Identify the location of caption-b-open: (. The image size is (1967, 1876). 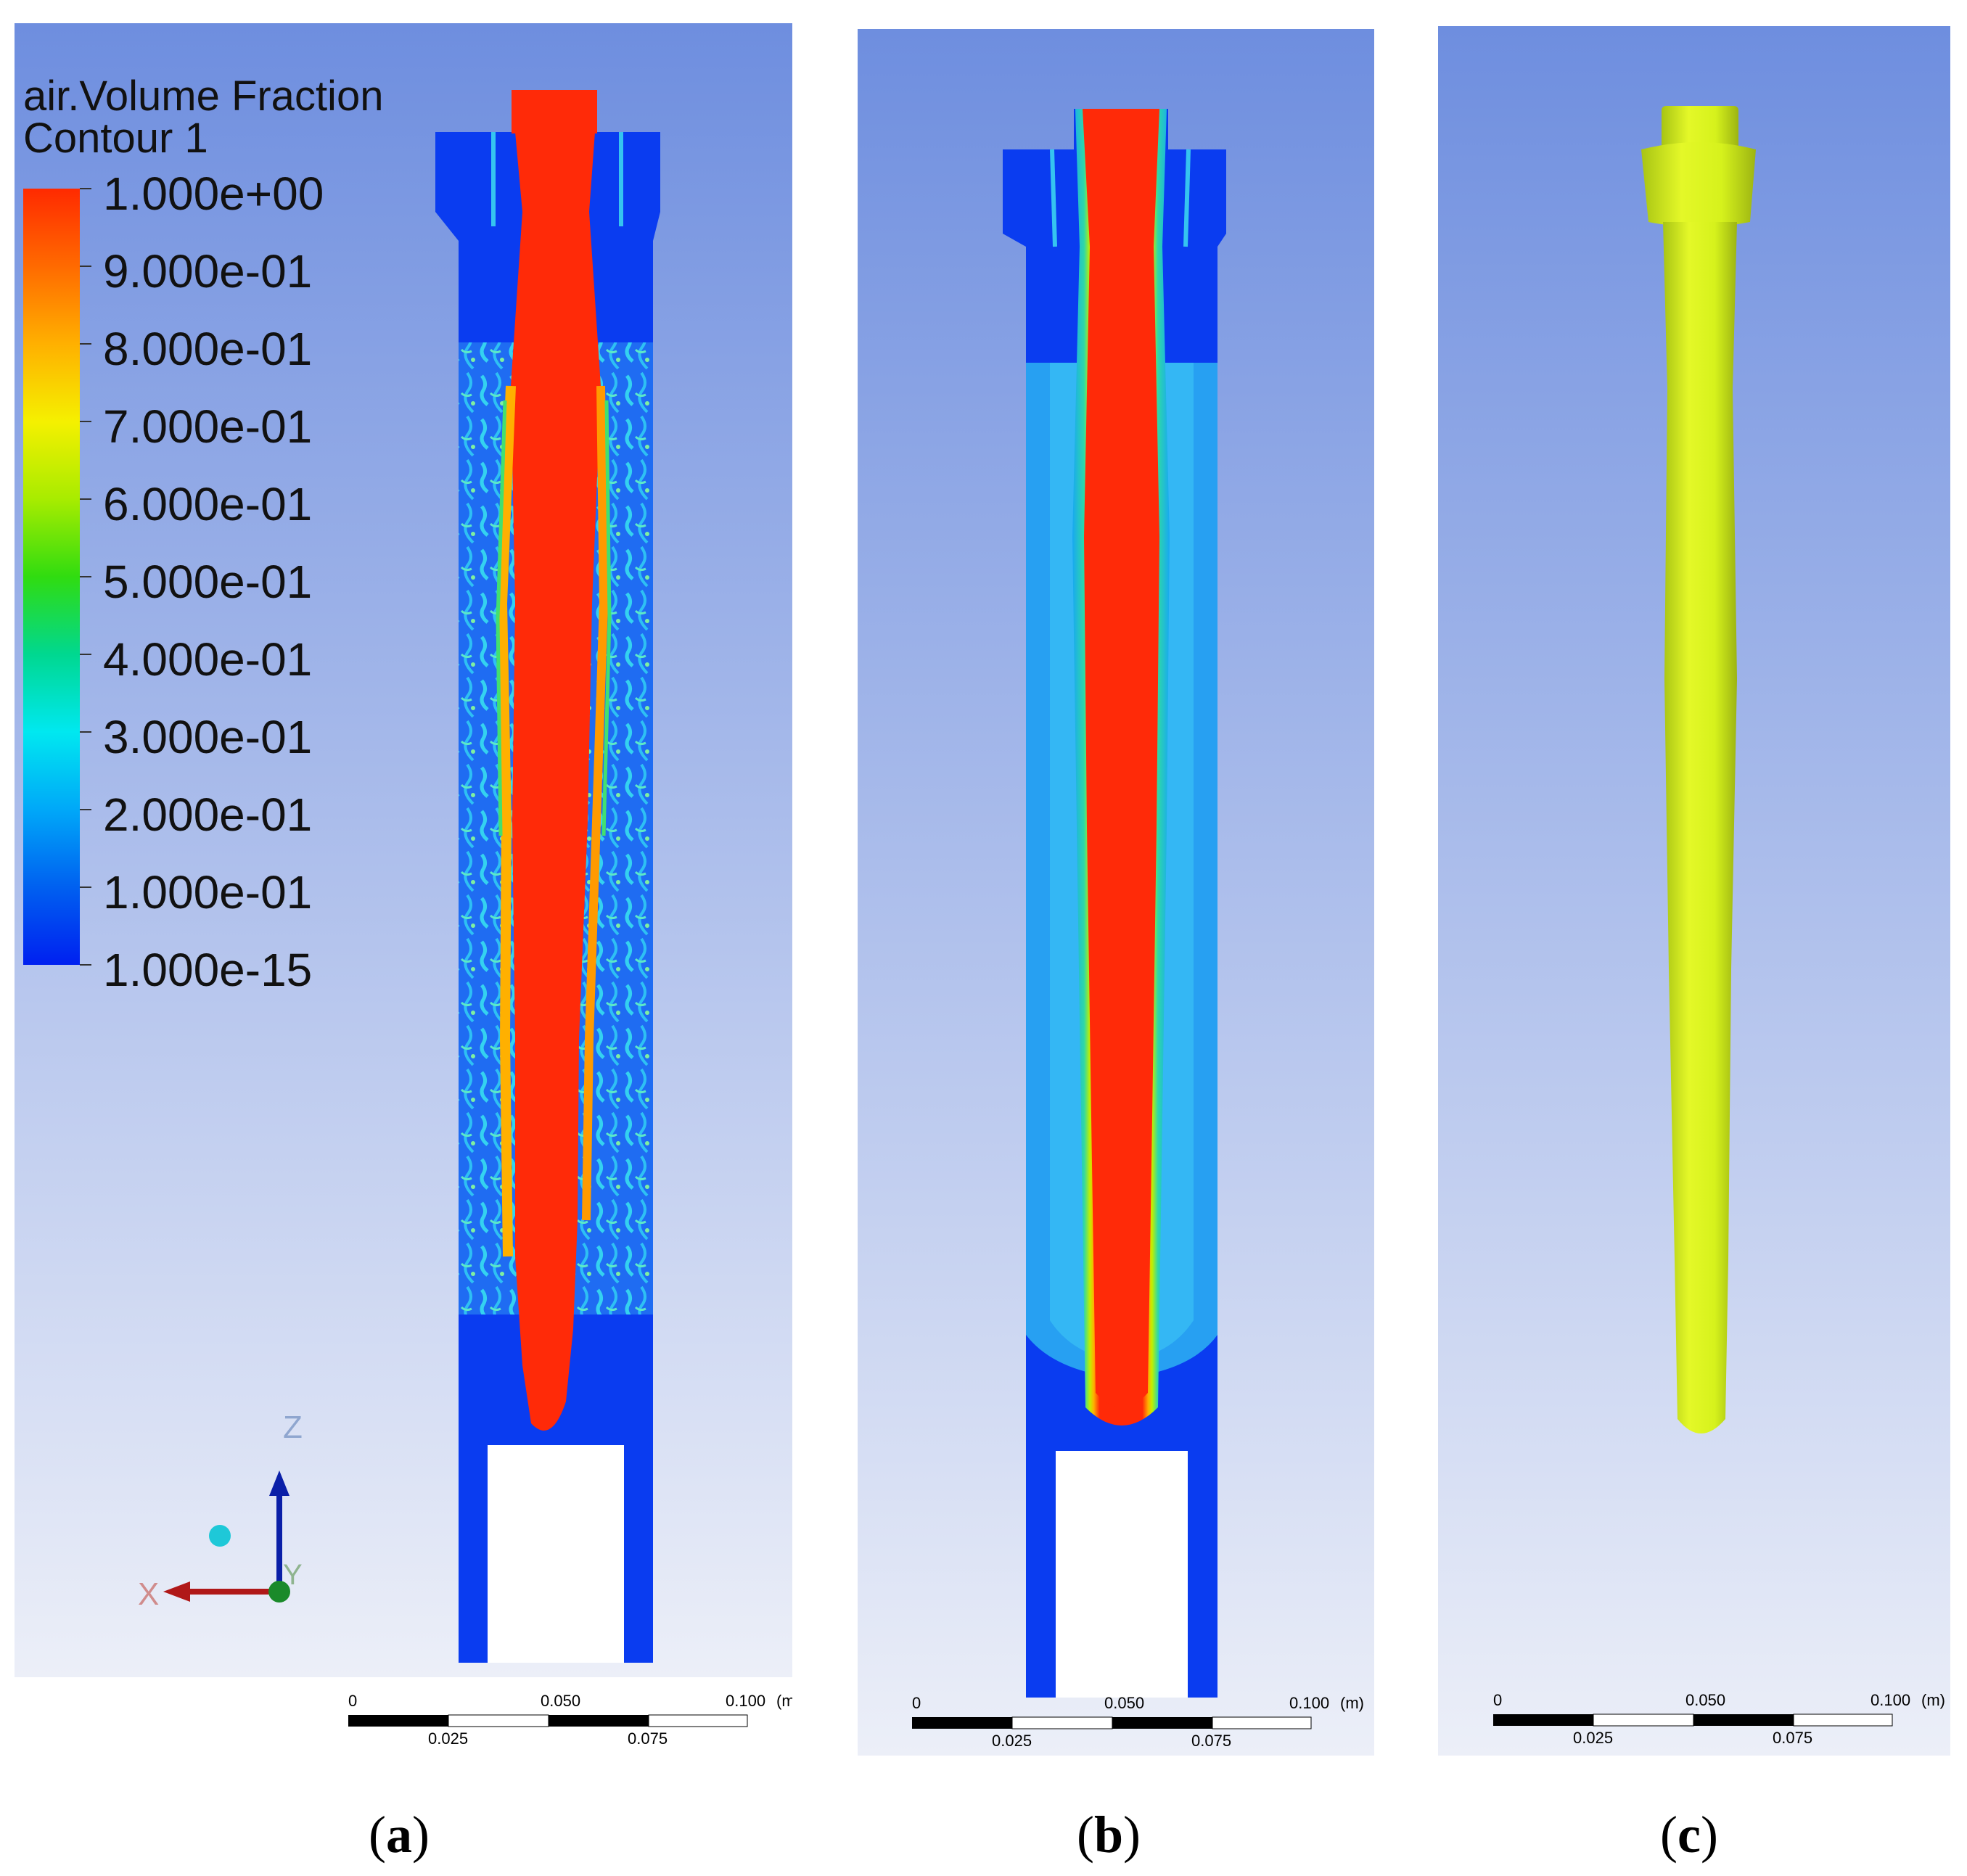
(1085, 1835).